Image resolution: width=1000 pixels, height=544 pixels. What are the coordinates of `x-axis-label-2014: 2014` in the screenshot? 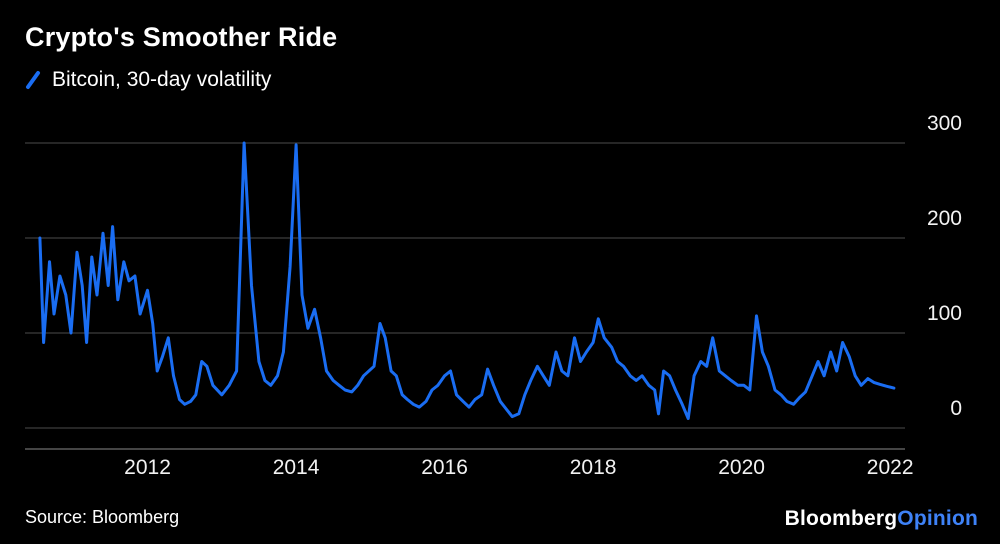 It's located at (296, 467).